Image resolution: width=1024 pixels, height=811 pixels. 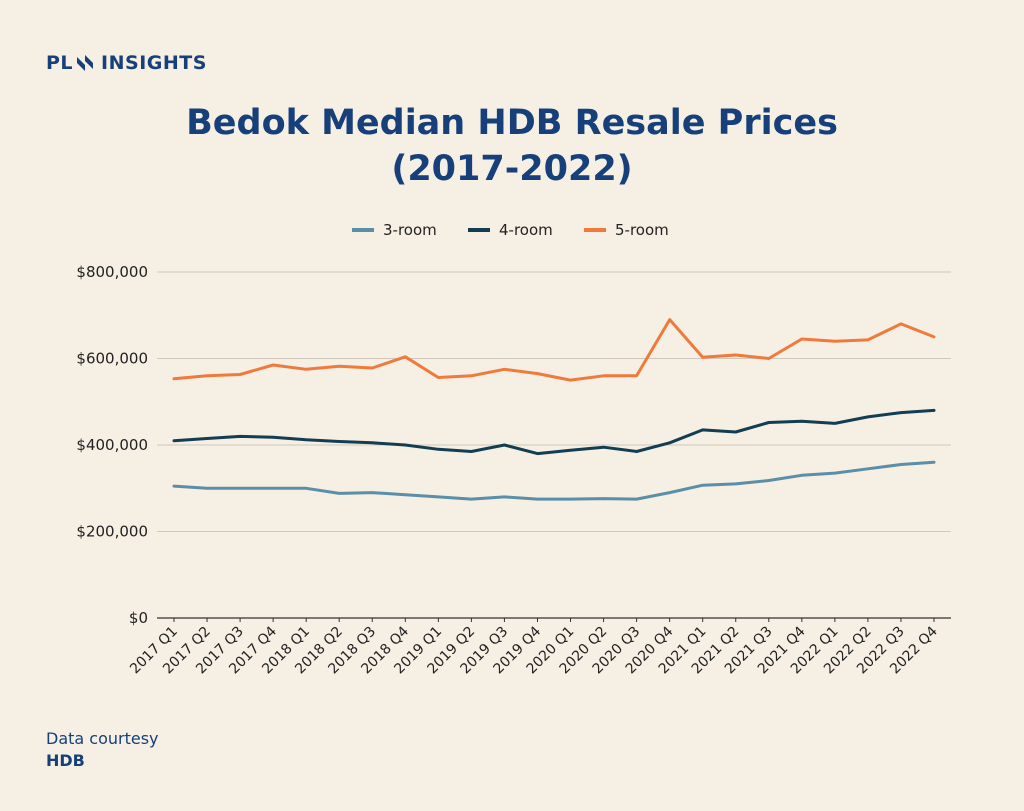 I want to click on chart-title-line1: Bedok Median HDB Resale Prices, so click(x=512, y=123).